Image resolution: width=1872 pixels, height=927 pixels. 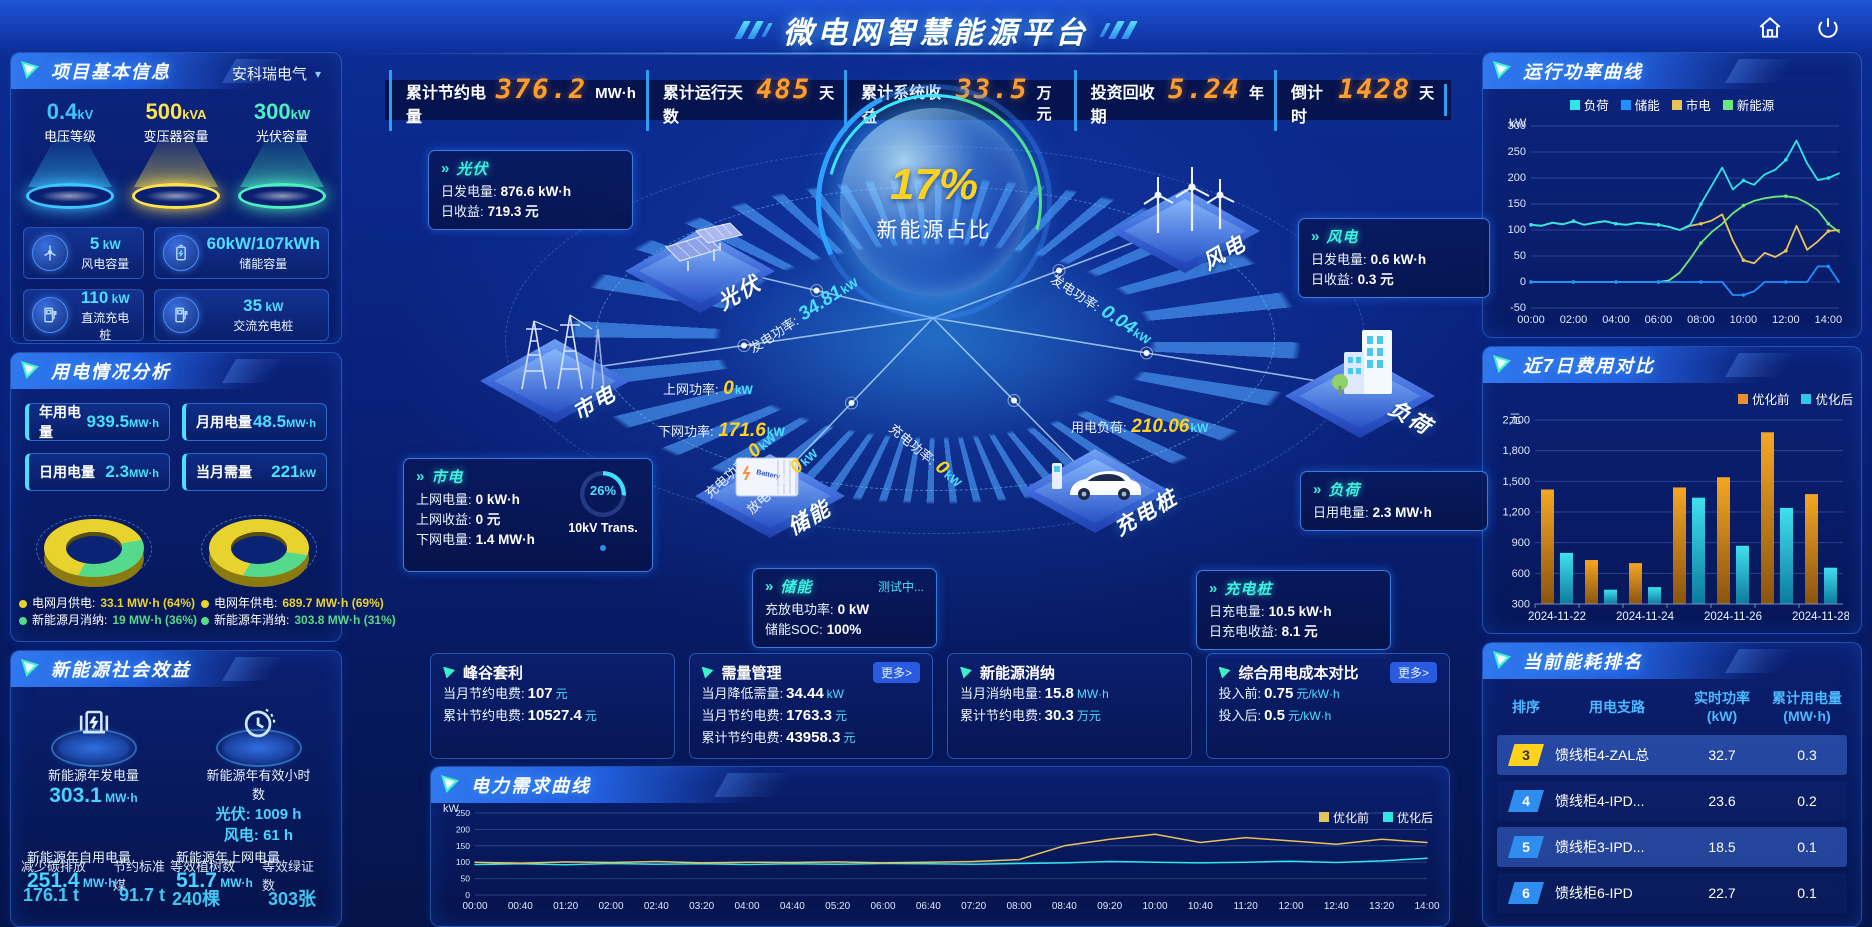 What do you see at coordinates (1748, 104) in the screenshot?
I see `legend-item-新能源: 新能源` at bounding box center [1748, 104].